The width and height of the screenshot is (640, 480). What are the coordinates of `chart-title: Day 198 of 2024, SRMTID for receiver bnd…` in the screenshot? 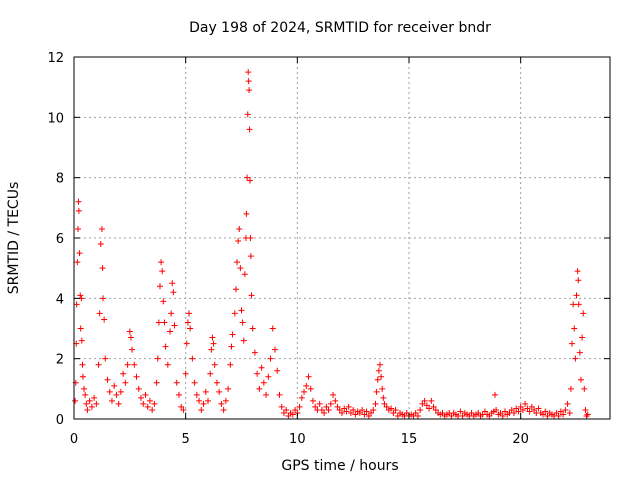 It's located at (340, 28).